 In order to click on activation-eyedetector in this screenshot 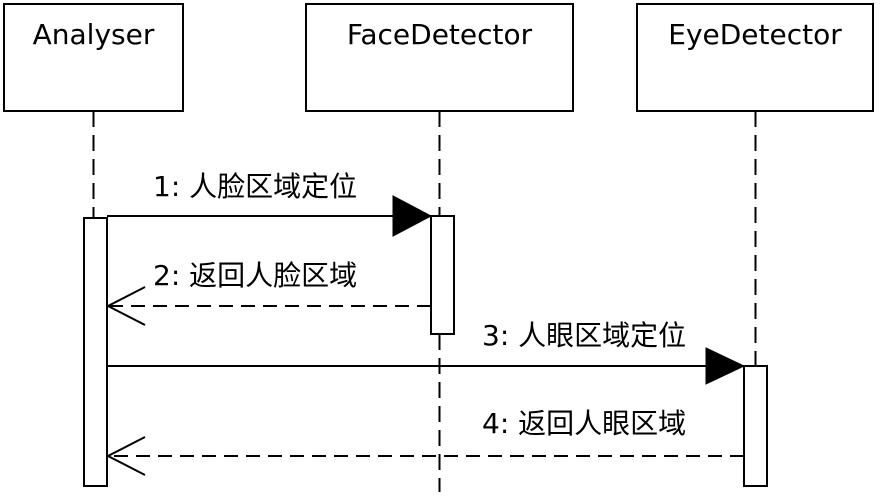, I will do `click(755, 426)`.